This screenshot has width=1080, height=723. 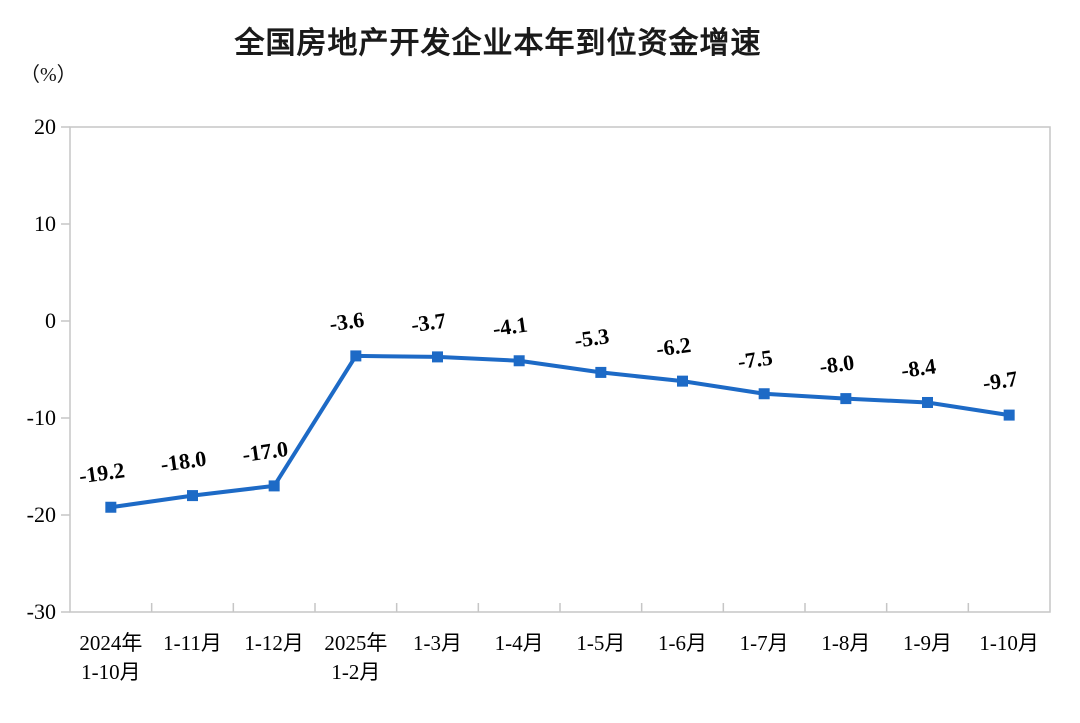 What do you see at coordinates (755, 360) in the screenshot?
I see `data-label-8: -7.5` at bounding box center [755, 360].